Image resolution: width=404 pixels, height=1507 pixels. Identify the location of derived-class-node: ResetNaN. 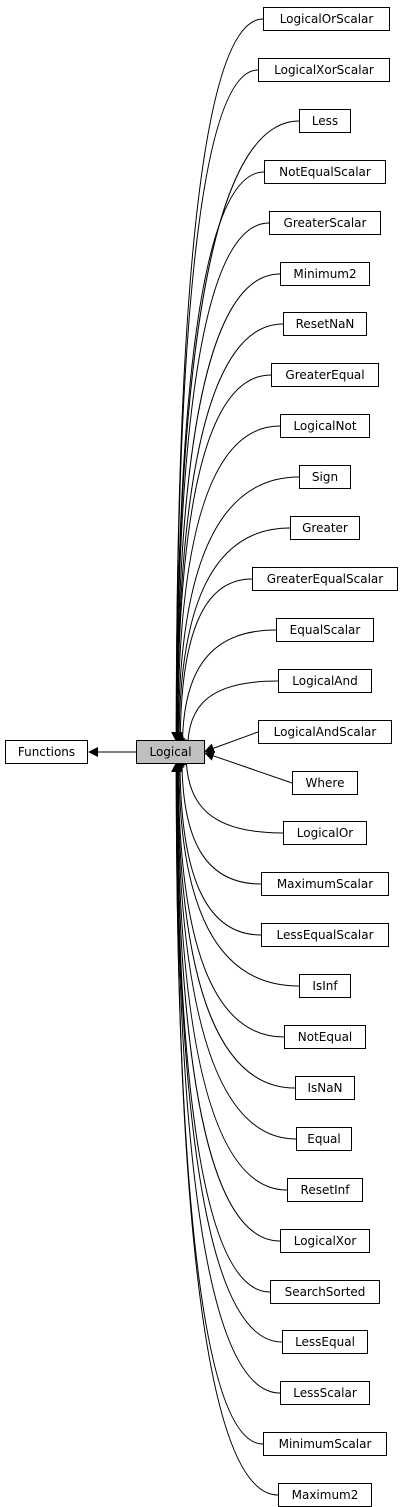
(325, 324).